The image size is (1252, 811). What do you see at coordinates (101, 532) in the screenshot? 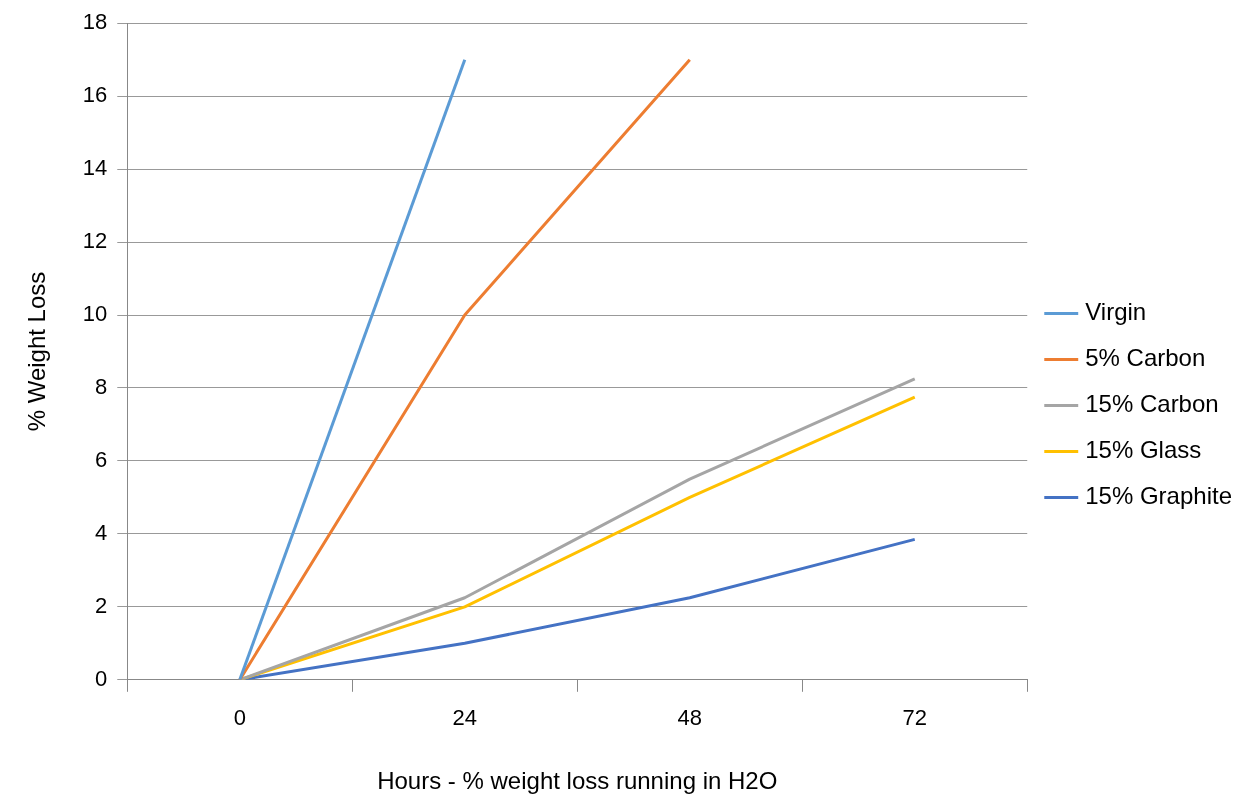
I see `y-tick-label: 4` at bounding box center [101, 532].